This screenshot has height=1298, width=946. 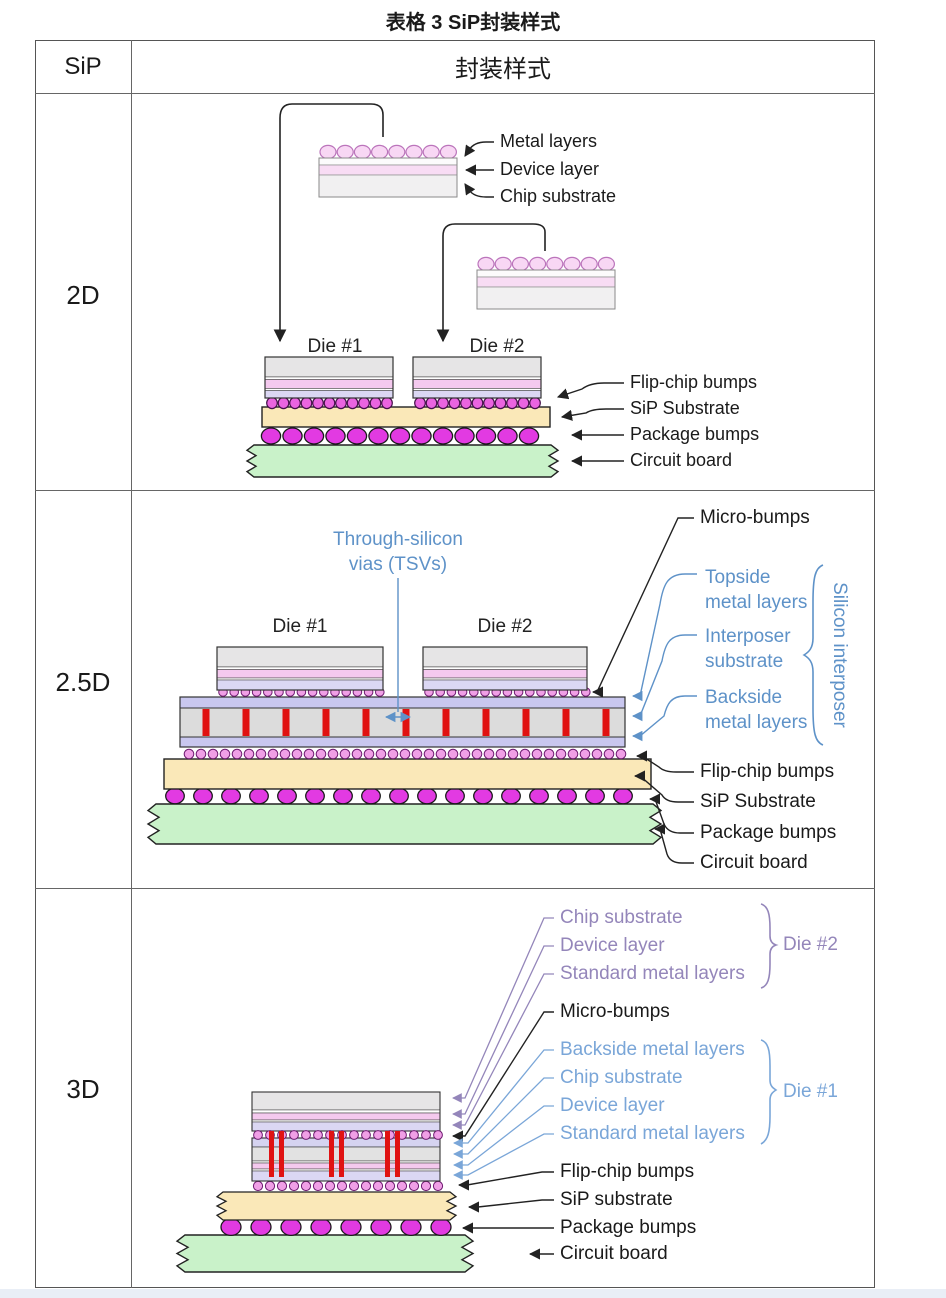 What do you see at coordinates (328, 223) in the screenshot?
I see `placement-arrow-die1` at bounding box center [328, 223].